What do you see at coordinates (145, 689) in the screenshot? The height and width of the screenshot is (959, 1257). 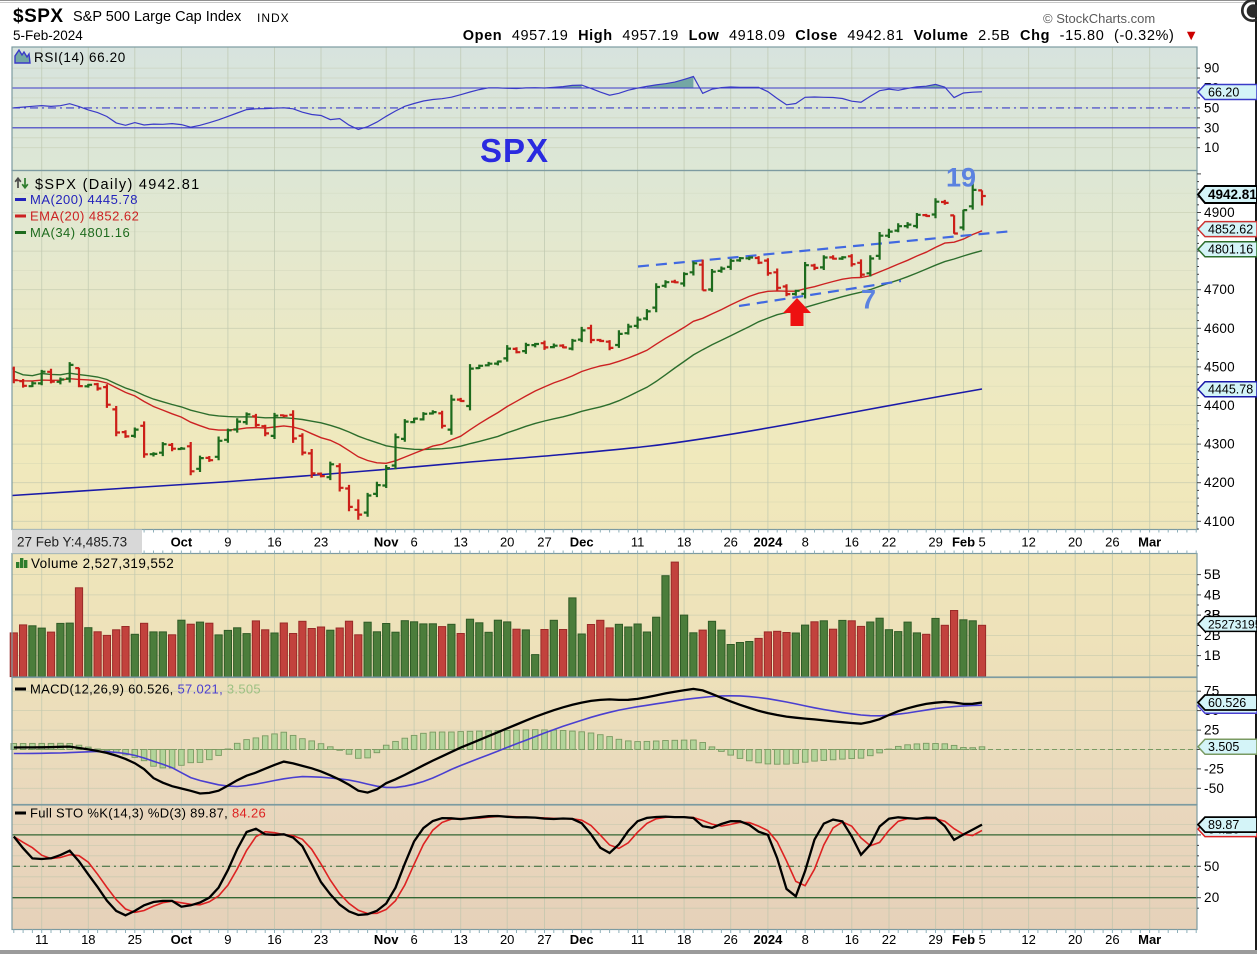 I see `svg-text:MACD(12,26,9) 60.526, 57.021,: MACD(12,26,9) 60.526, 57.021, 3.505` at bounding box center [145, 689].